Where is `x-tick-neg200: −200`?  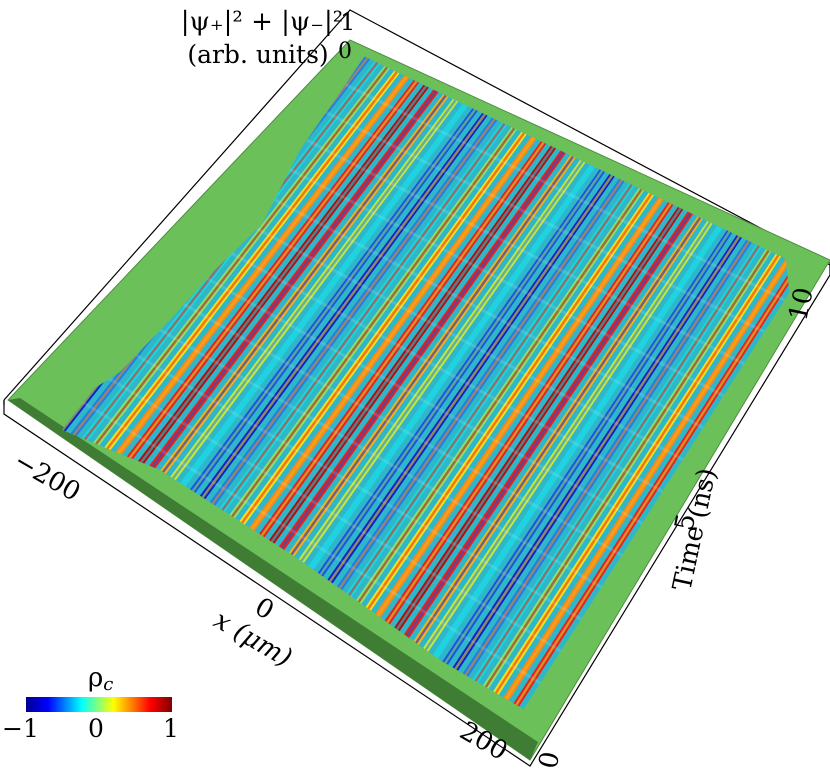
x-tick-neg200: −200 is located at coordinates (47, 477).